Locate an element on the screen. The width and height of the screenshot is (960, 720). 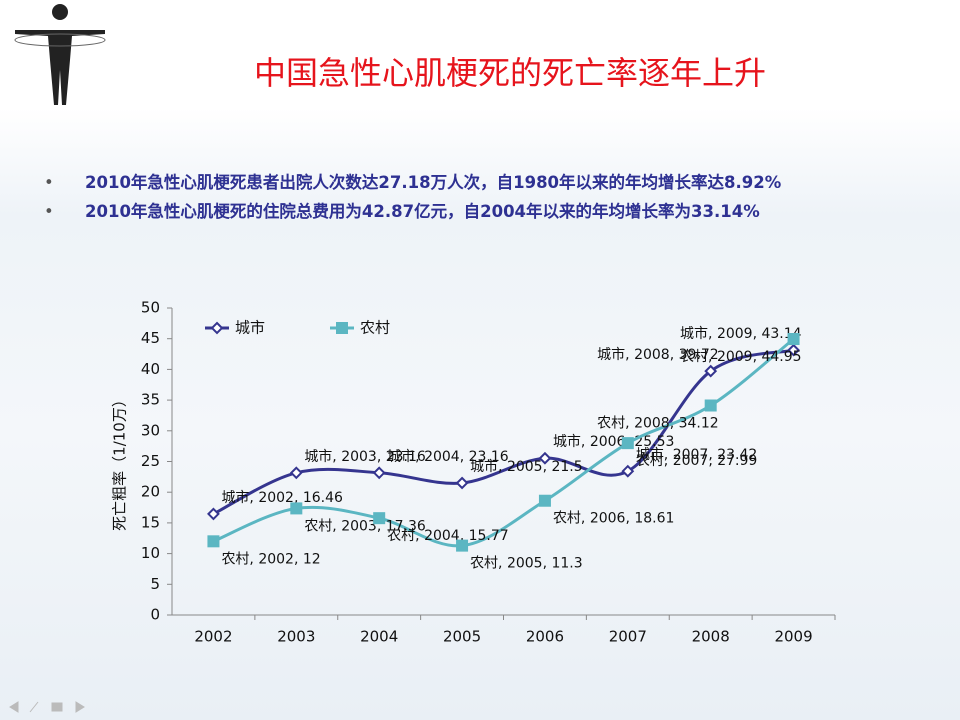
data-label: 城市, 2007, 23.42 is located at coordinates (697, 454).